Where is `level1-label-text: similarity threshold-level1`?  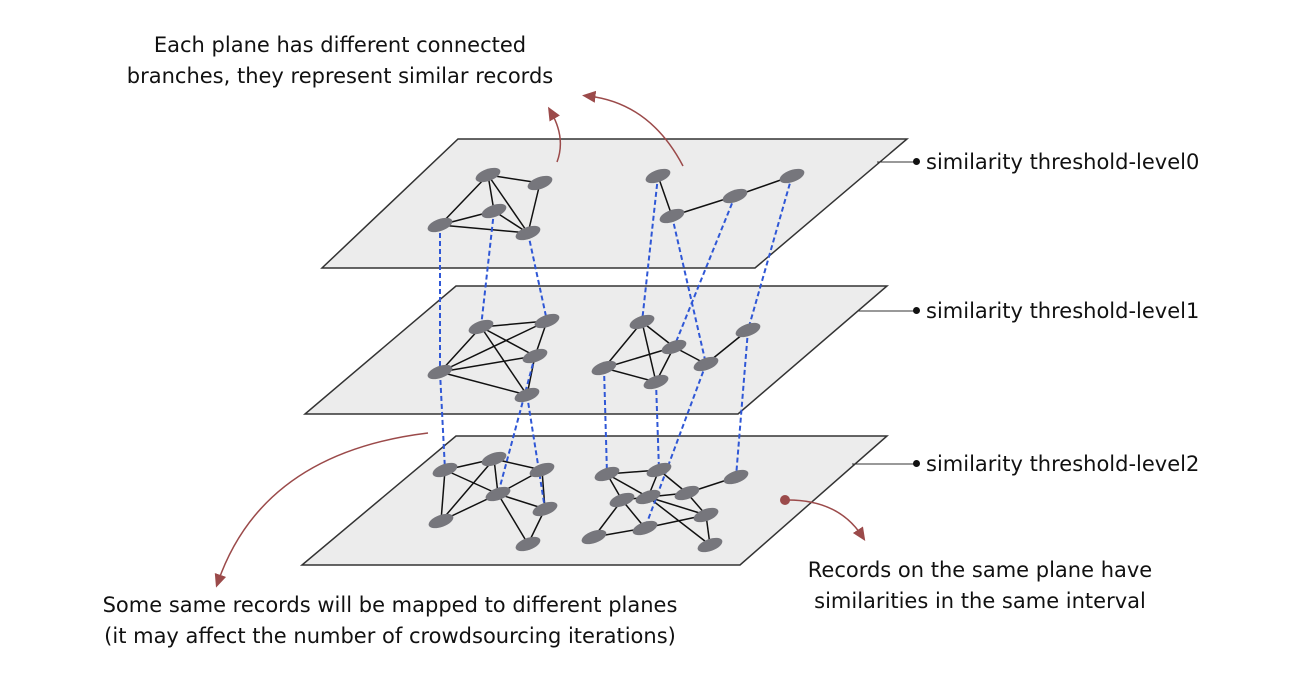
level1-label-text: similarity threshold-level1 is located at coordinates (1063, 311).